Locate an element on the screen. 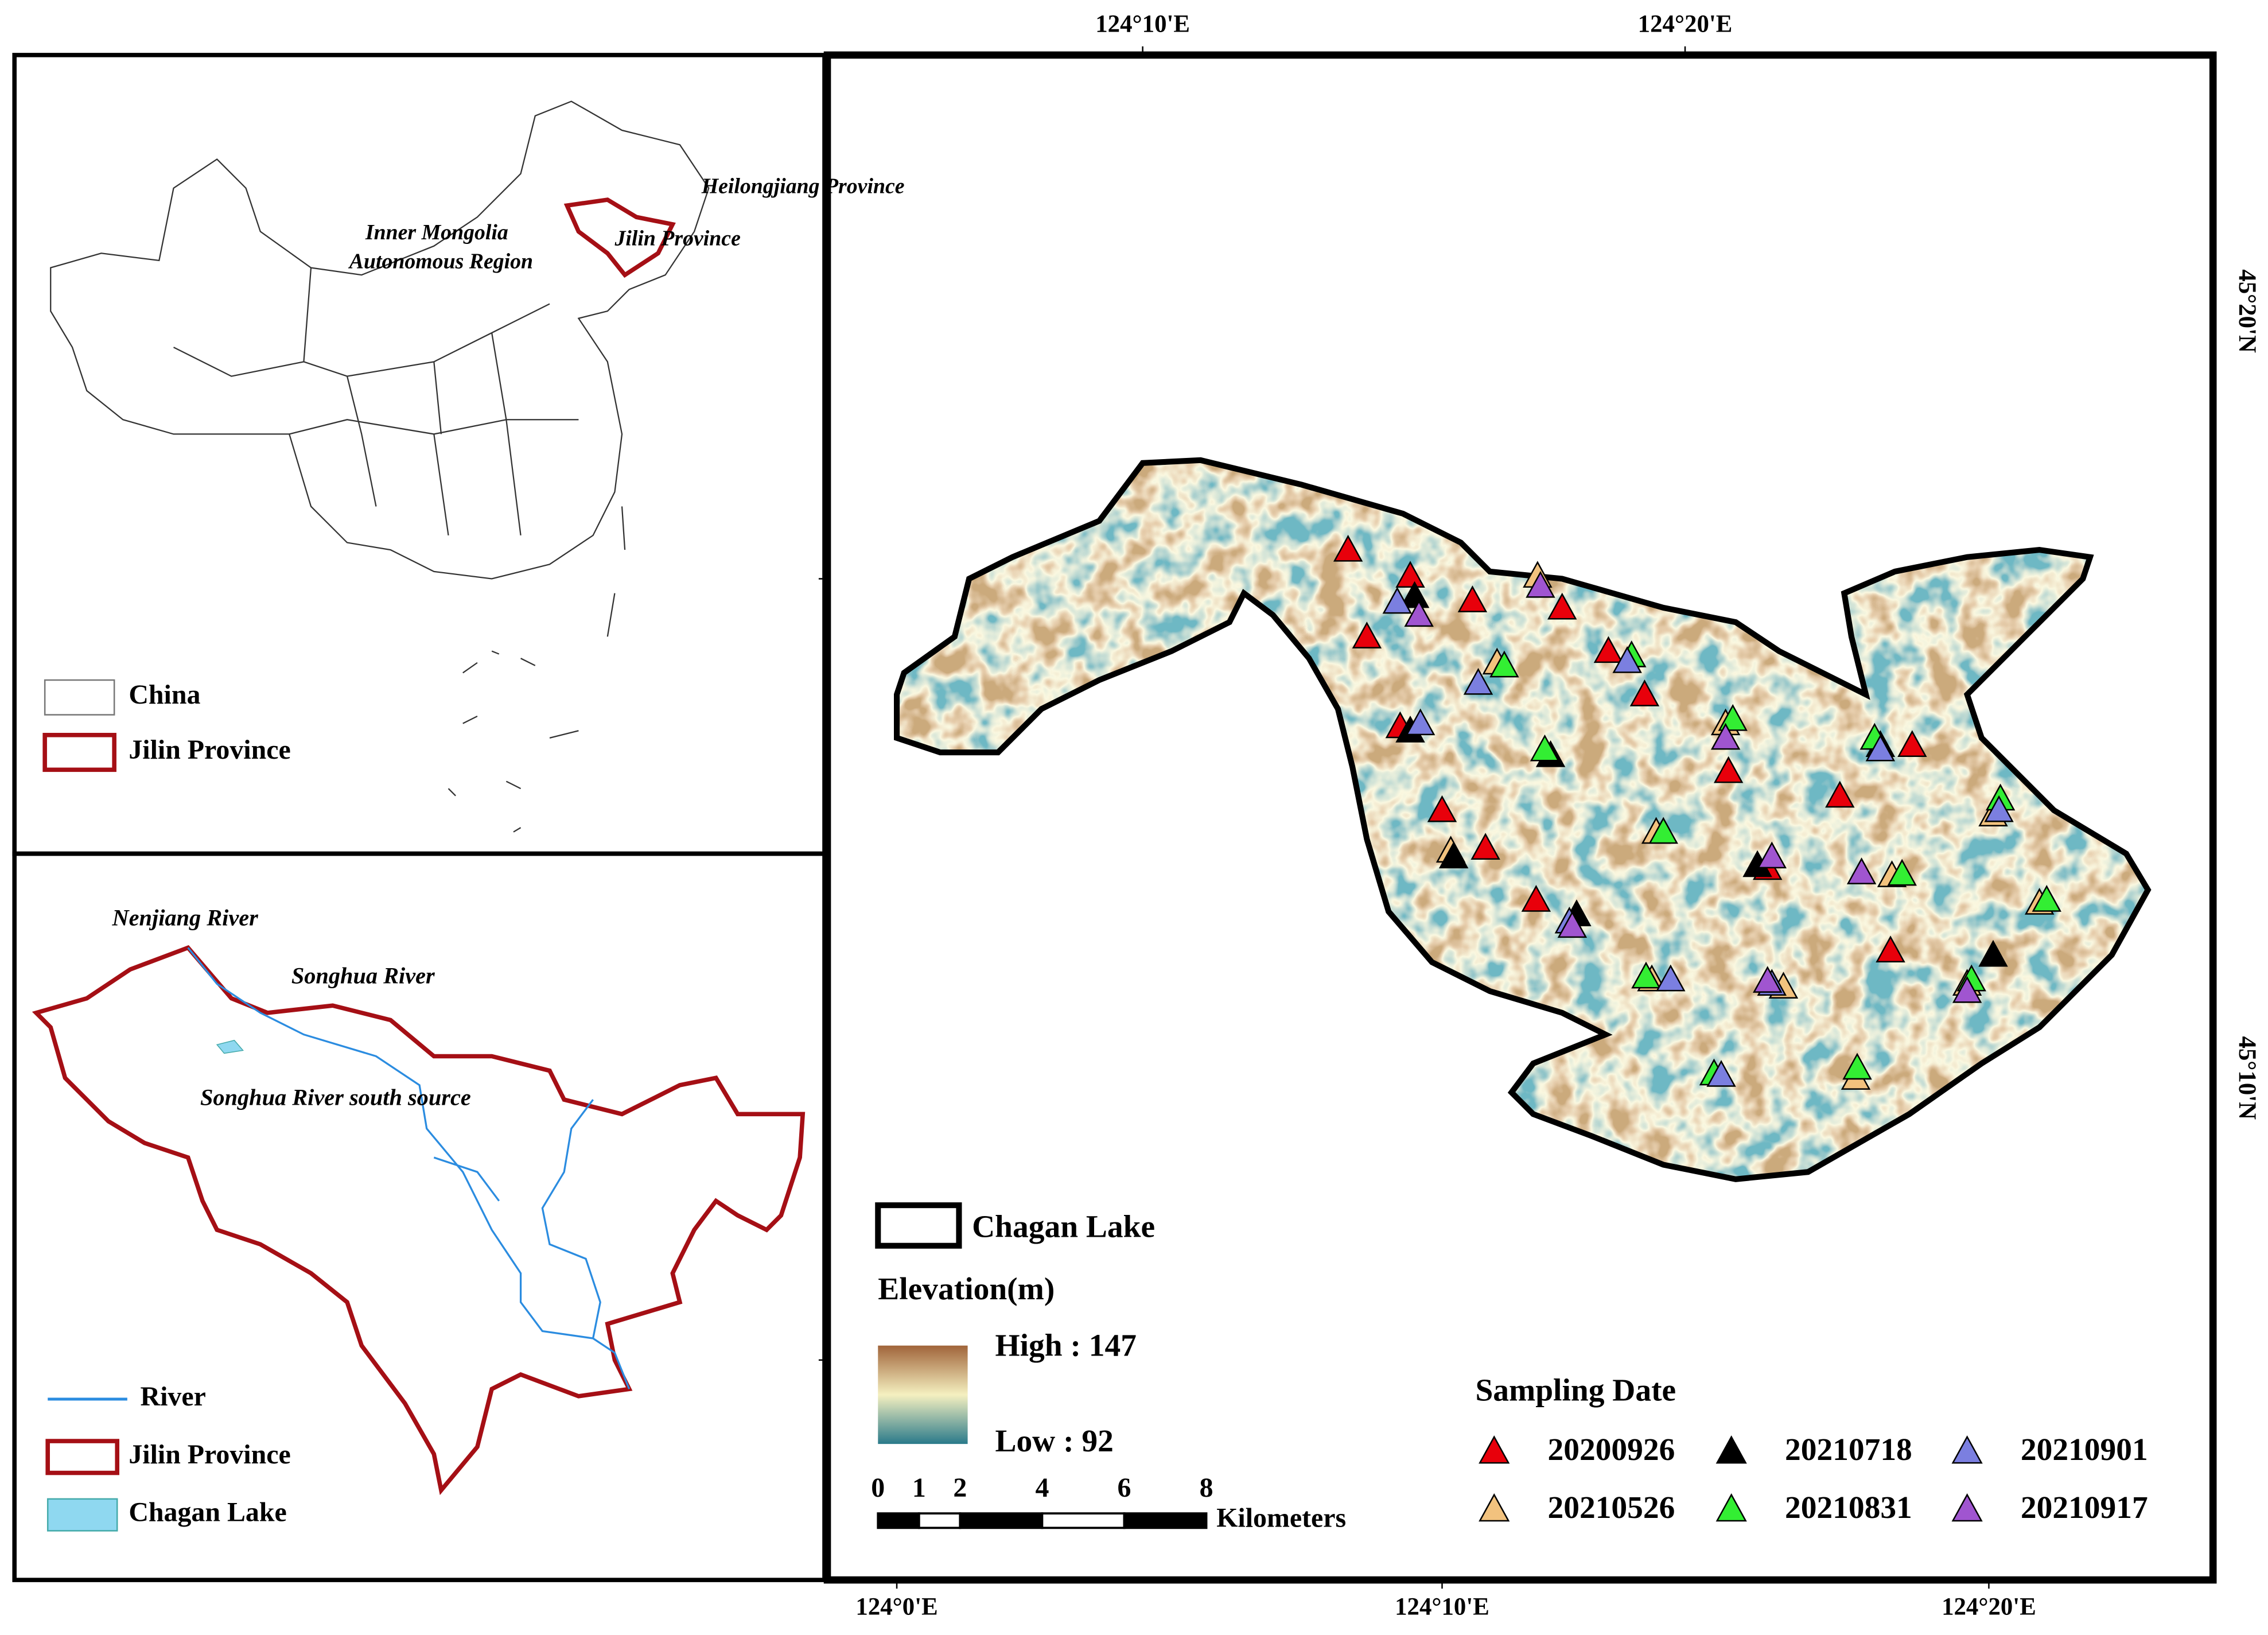  scale-tick-label: 2 is located at coordinates (960, 1488).